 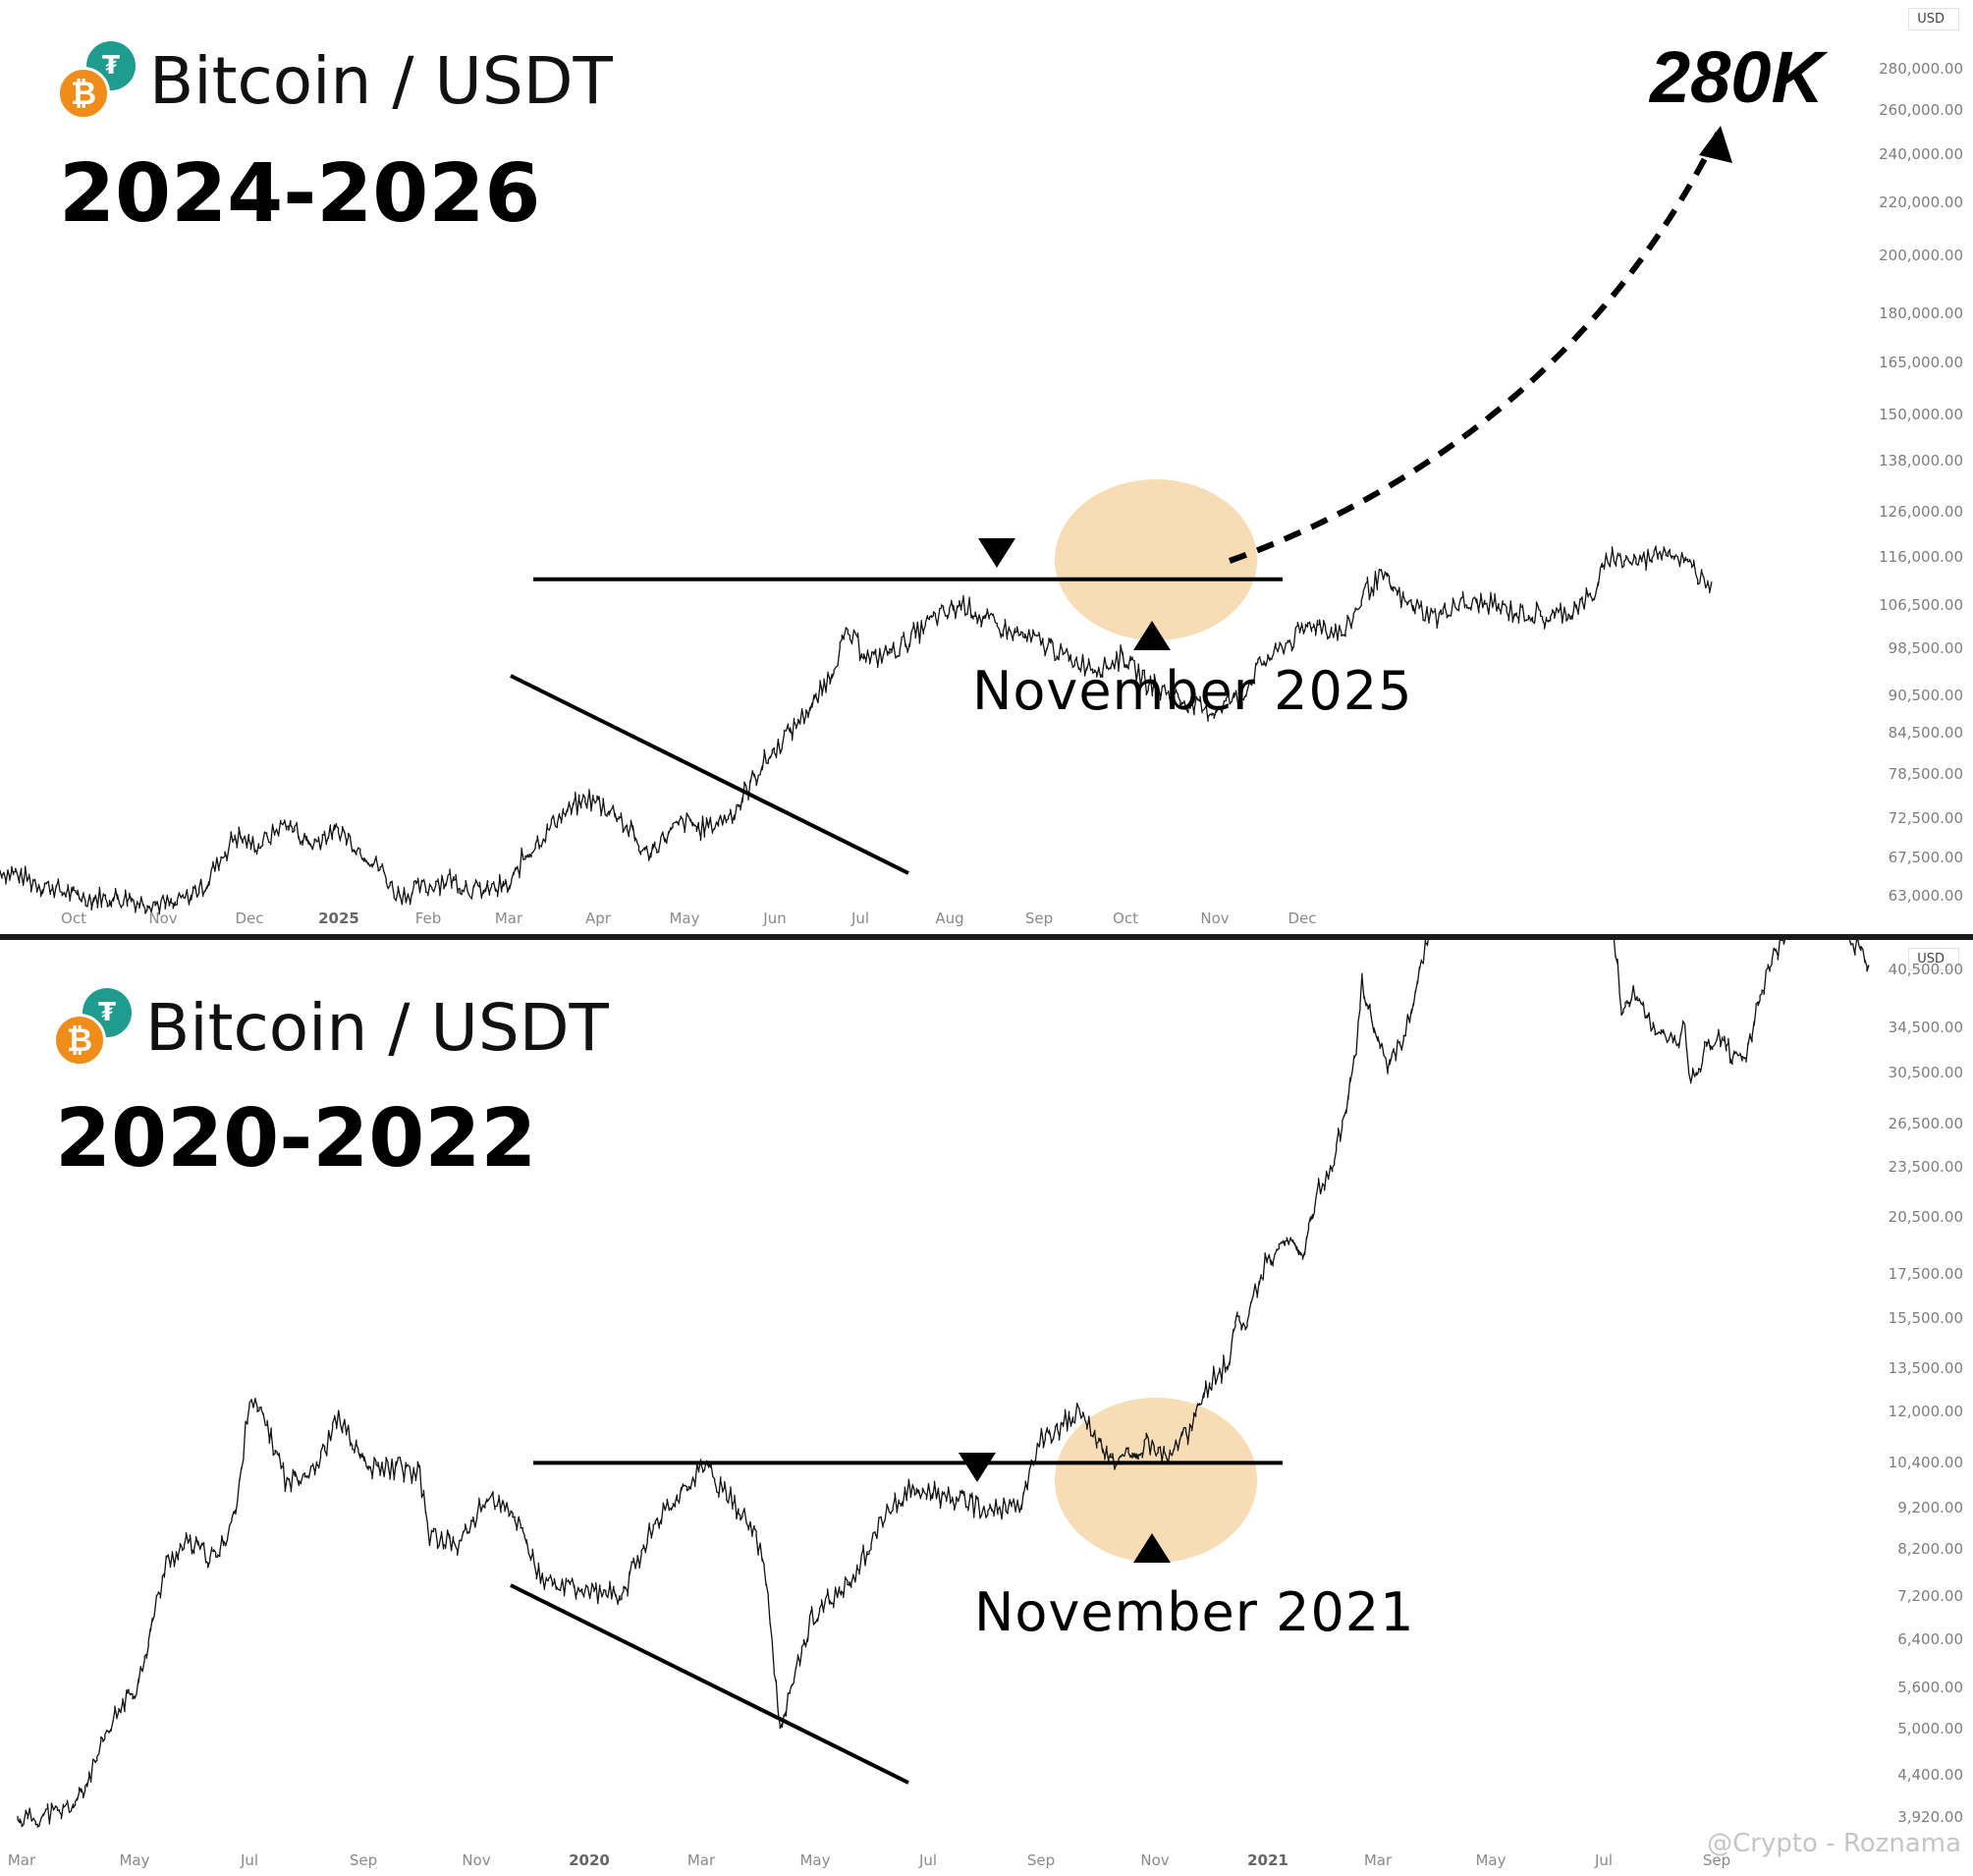 I want to click on price-tick-label: 78,500.00, so click(x=1926, y=773).